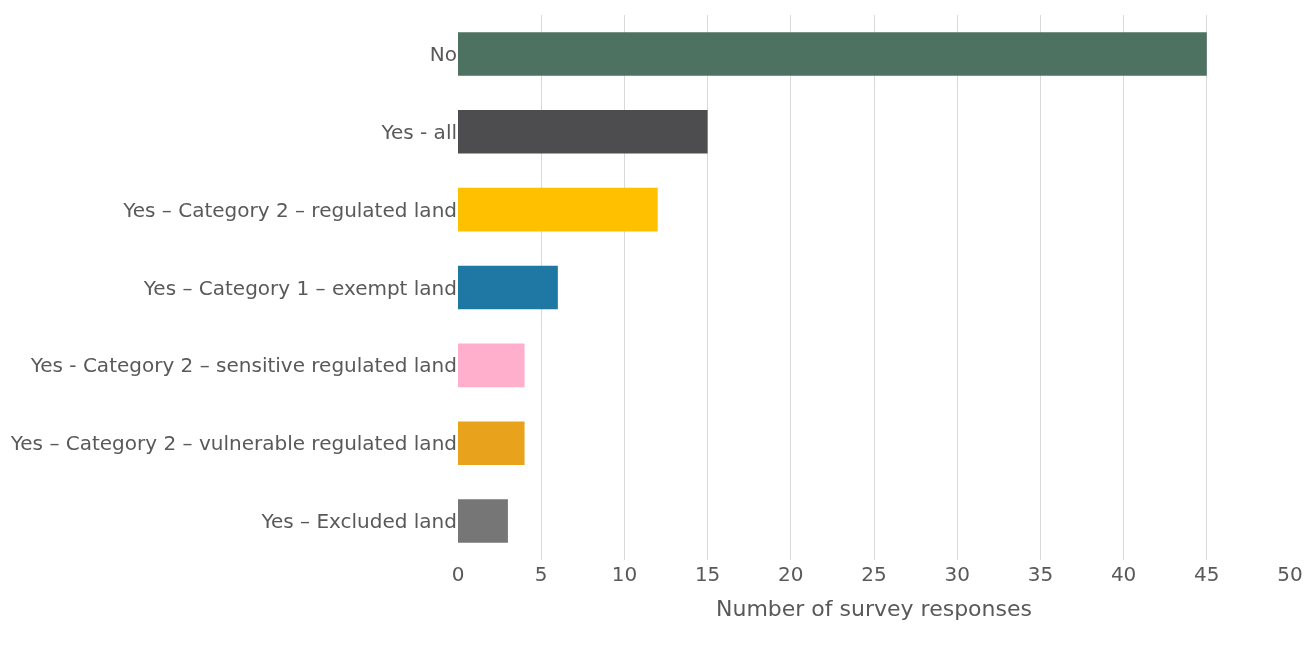 This screenshot has height=648, width=1313. What do you see at coordinates (791, 574) in the screenshot?
I see `x-tick-label: 20` at bounding box center [791, 574].